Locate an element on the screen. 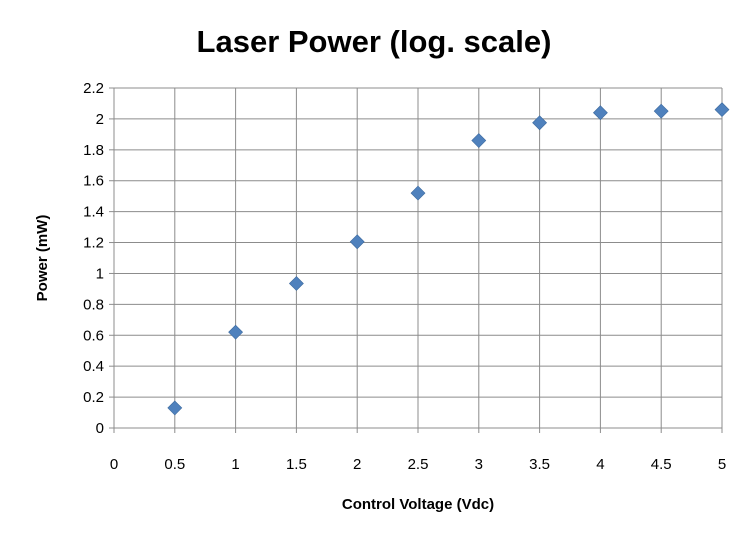  y-tick-label: 1.4 is located at coordinates (93, 212).